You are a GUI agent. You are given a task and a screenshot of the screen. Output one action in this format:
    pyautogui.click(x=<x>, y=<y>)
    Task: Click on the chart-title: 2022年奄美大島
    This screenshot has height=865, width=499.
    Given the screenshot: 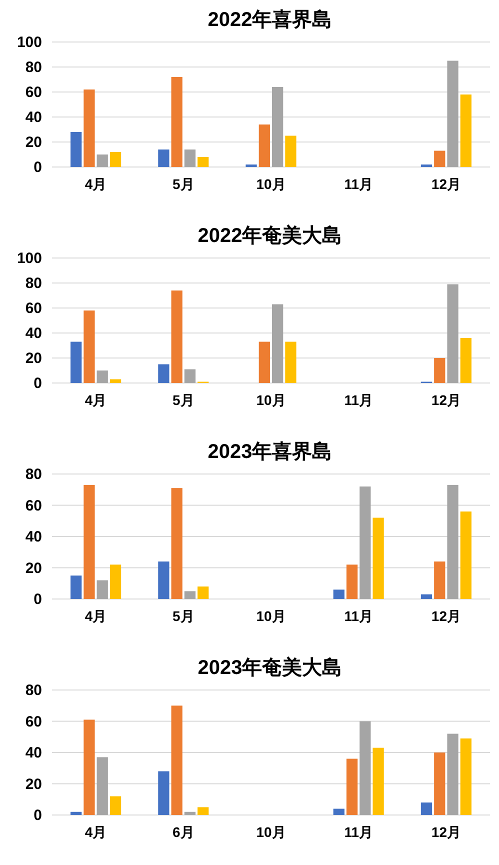 What is the action you would take?
    pyautogui.click(x=270, y=235)
    